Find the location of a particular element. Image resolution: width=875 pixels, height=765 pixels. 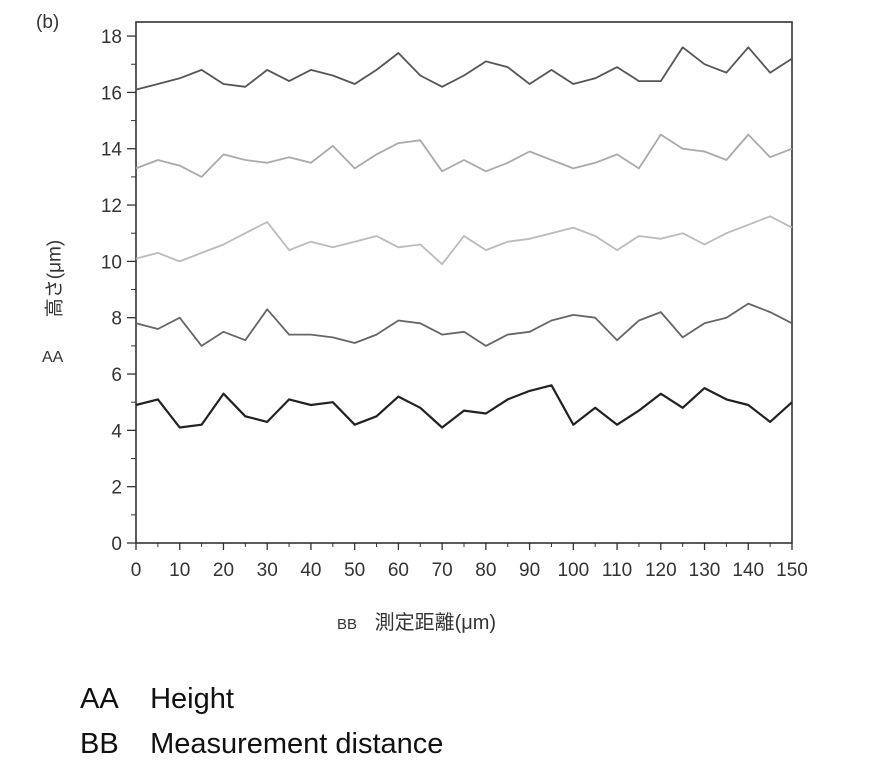

x-tick-label: 30 is located at coordinates (267, 570).